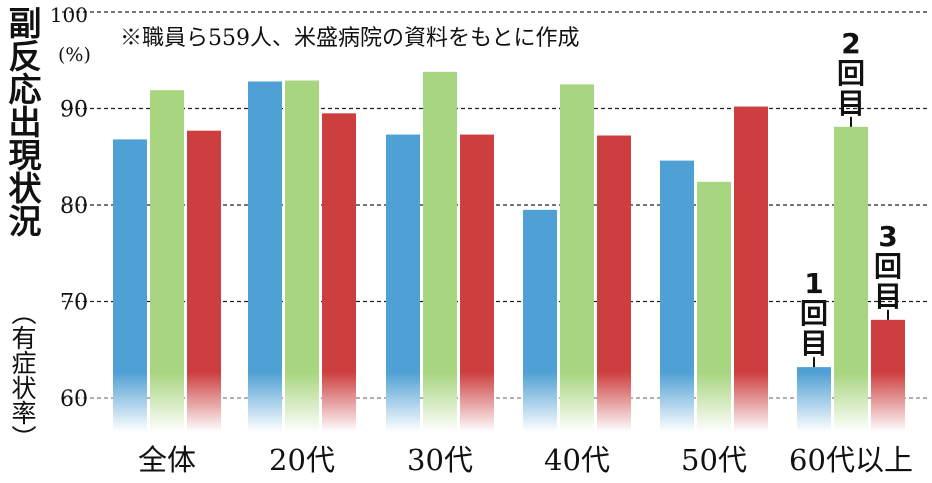 Image resolution: width=932 pixels, height=483 pixels. What do you see at coordinates (74, 399) in the screenshot?
I see `y-tick-label: 60` at bounding box center [74, 399].